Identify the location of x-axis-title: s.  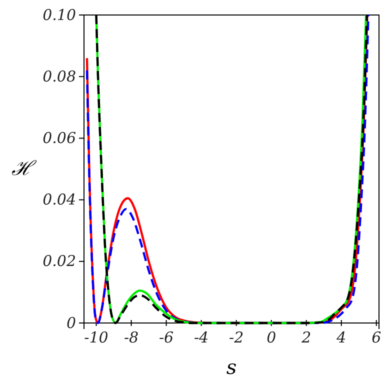
(231, 367).